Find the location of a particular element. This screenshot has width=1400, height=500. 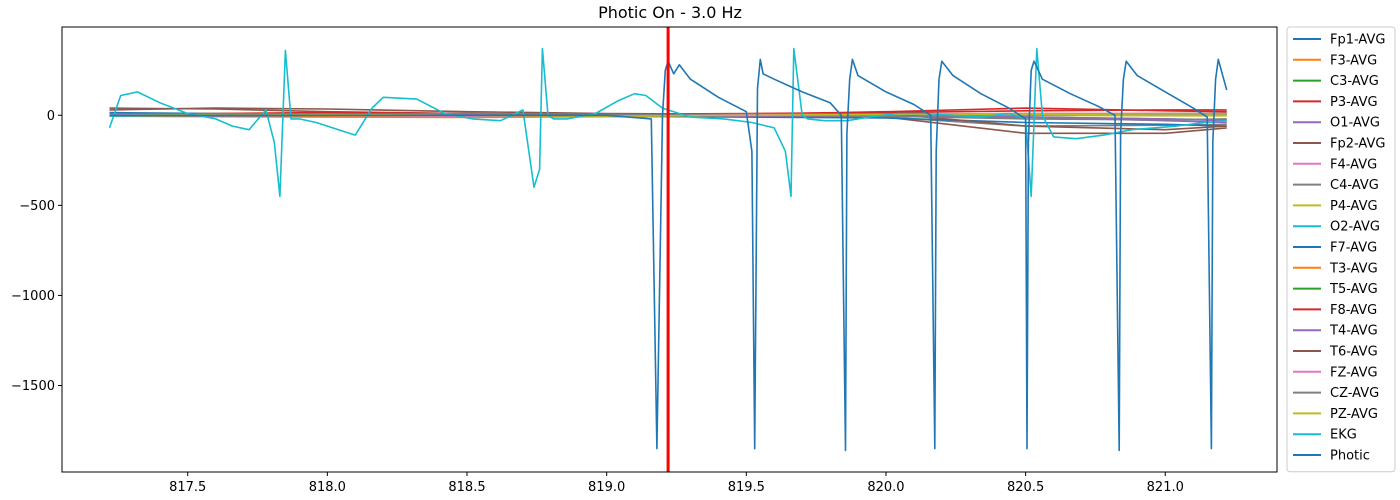

x-axis: 817.5 818.0 818.5 819.0 819.5 820.0 820.5 821.0 is located at coordinates (676, 483).